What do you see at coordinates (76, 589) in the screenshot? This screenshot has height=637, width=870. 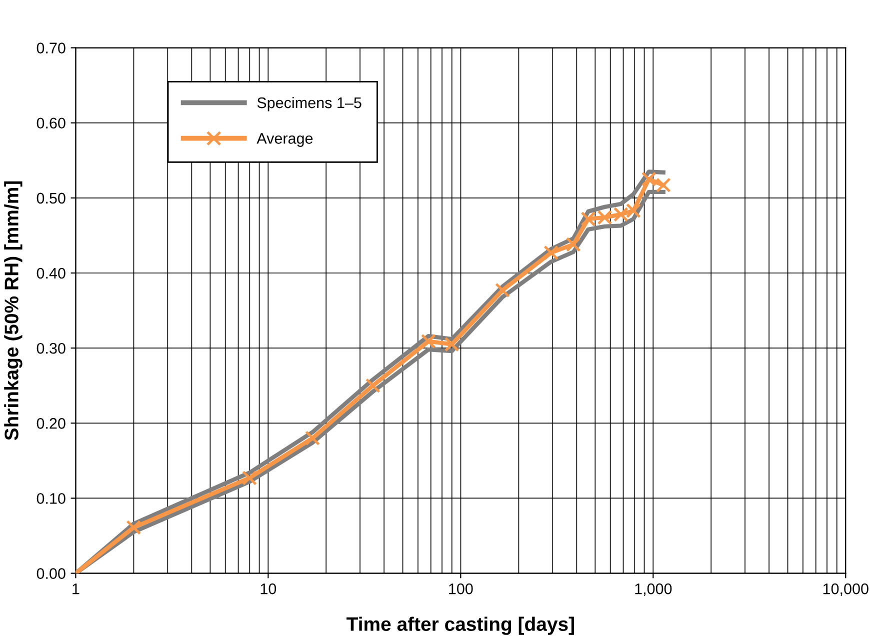 I see `x-tick-label: 1` at bounding box center [76, 589].